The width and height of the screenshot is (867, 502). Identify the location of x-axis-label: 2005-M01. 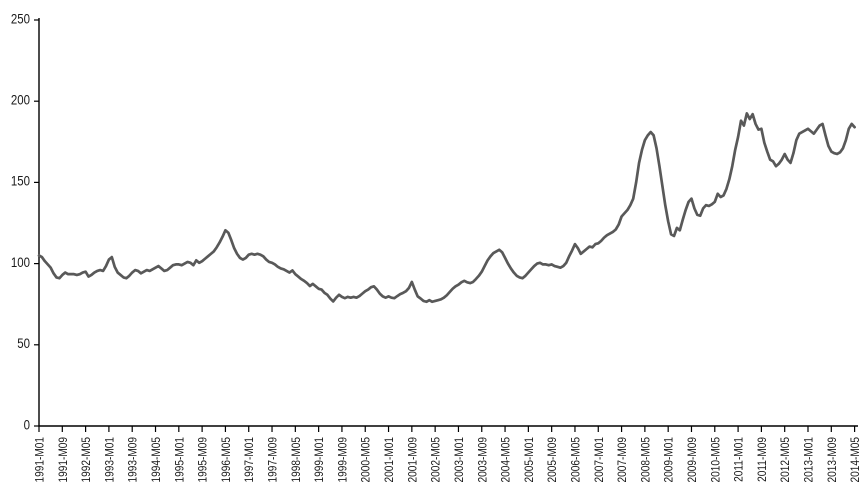
(529, 460).